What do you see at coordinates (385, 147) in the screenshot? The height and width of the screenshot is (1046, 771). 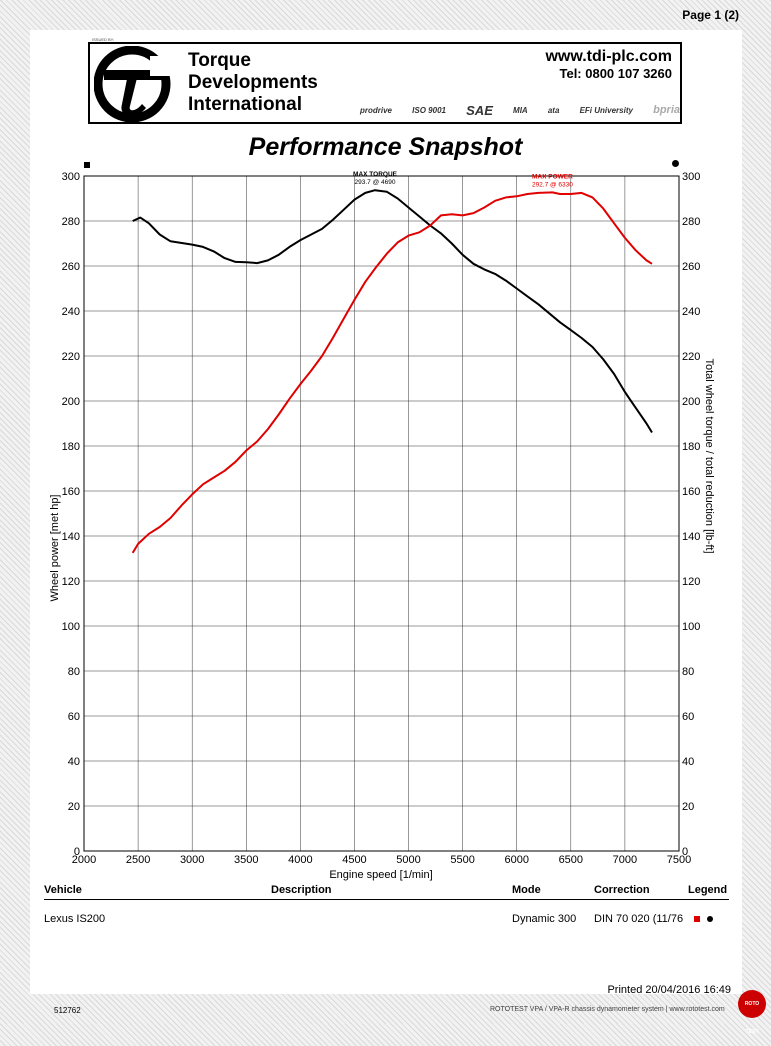 I see `page-title: Performance Snapshot` at bounding box center [385, 147].